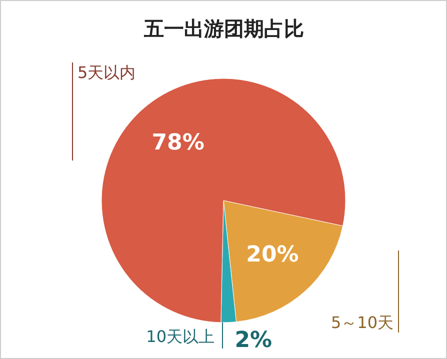 This screenshot has height=359, width=447. I want to click on data-label: 2%, so click(253, 341).